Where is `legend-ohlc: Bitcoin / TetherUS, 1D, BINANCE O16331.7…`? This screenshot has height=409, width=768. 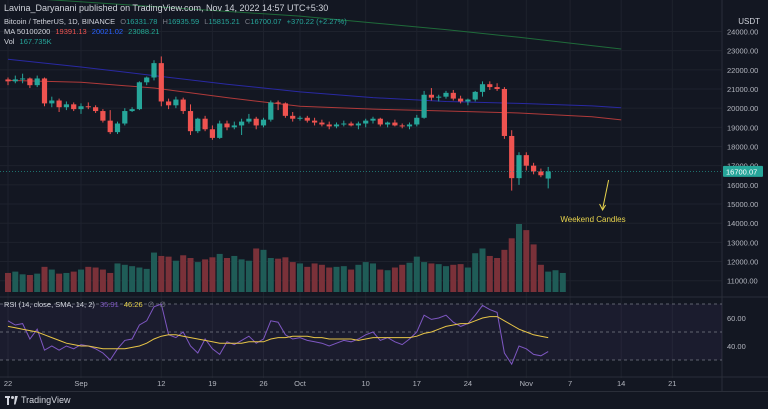 legend-ohlc: Bitcoin / TetherUS, 1D, BINANCE O16331.7… is located at coordinates (175, 21).